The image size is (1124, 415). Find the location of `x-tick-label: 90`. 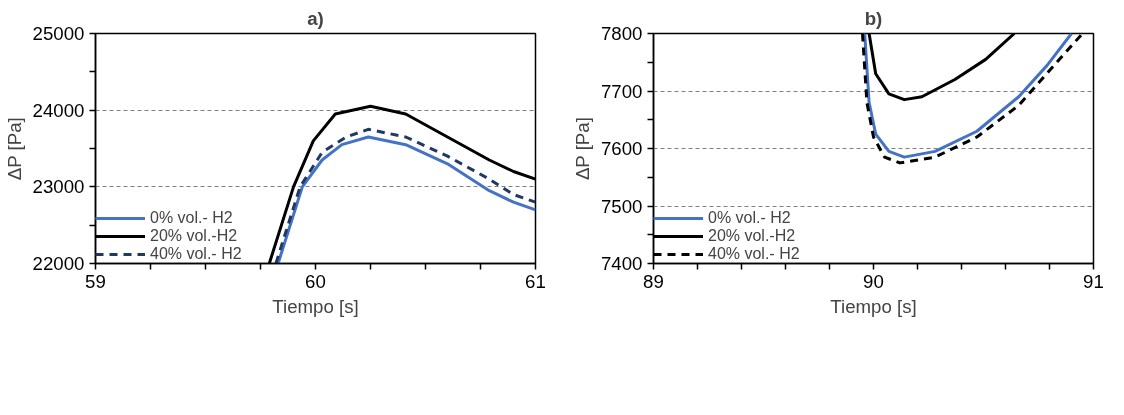

x-tick-label: 90 is located at coordinates (873, 281).